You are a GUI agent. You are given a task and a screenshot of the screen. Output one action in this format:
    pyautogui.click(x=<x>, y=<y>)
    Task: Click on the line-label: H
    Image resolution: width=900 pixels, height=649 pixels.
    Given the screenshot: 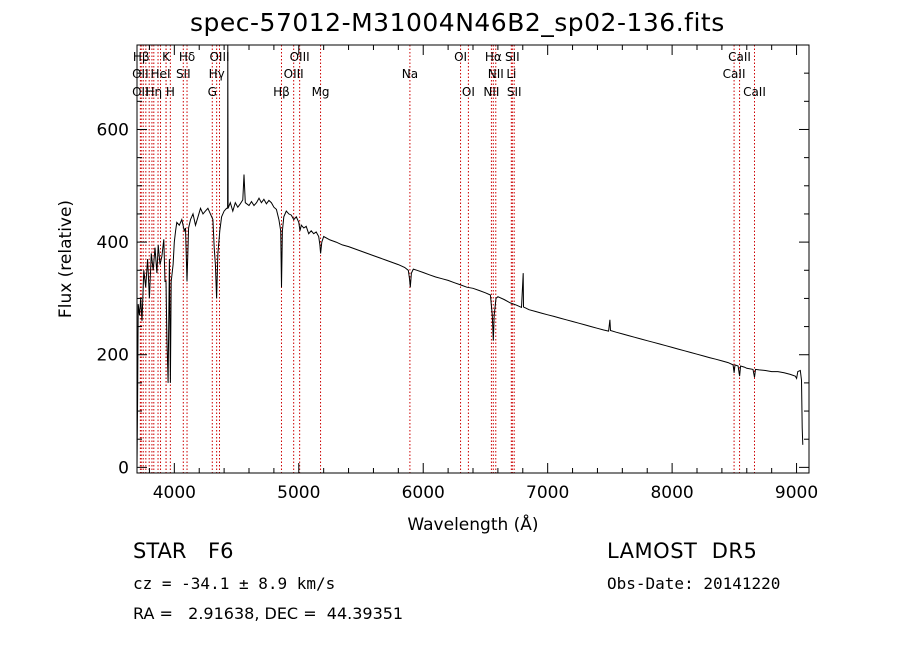 What is the action you would take?
    pyautogui.click(x=170, y=92)
    